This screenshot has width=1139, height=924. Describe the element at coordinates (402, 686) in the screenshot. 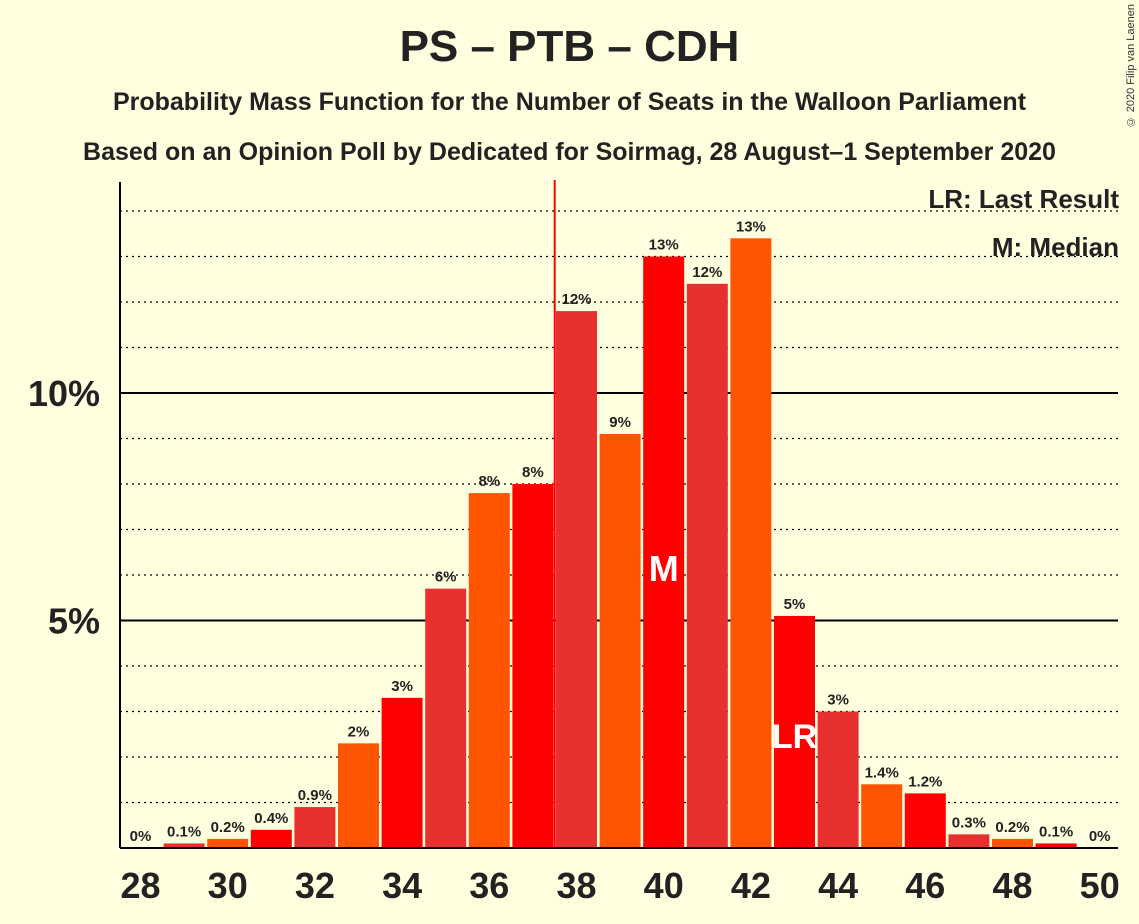

I see `bar-label-34: 3%` at that location.